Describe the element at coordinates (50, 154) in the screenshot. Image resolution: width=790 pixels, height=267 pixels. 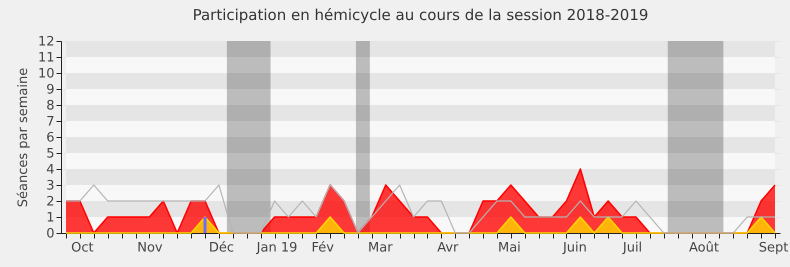
I see `y-tick-label: 5` at that location.